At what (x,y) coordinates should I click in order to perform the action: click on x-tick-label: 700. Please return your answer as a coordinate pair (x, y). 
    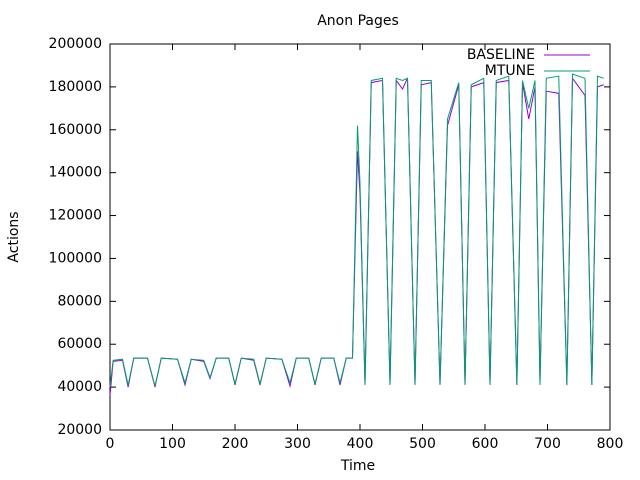
    Looking at the image, I should click on (547, 444).